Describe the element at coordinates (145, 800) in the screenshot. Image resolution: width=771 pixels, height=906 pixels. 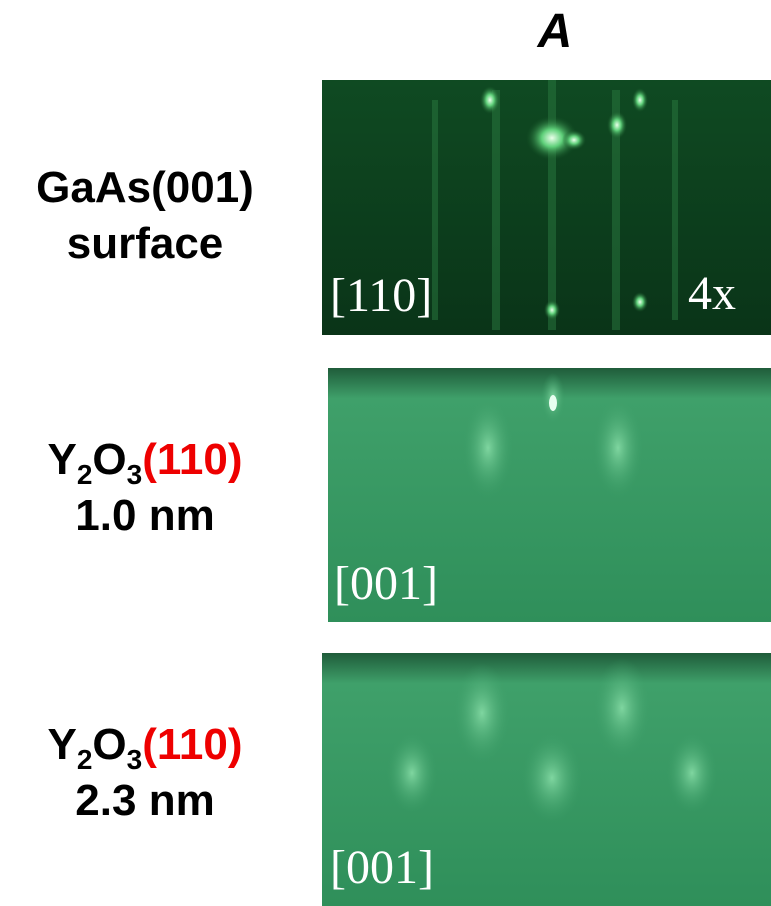
I see `thickness: 2.3 nm` at that location.